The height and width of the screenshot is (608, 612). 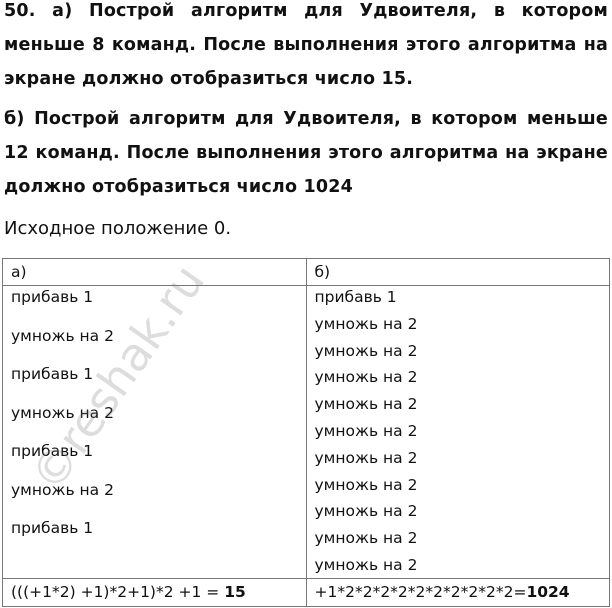 I want to click on header-a: а), so click(x=154, y=272).